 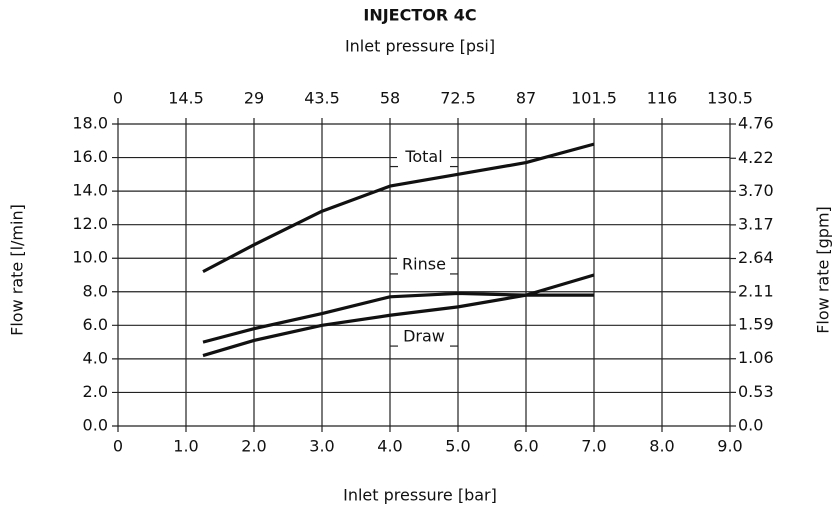 I want to click on y2-tick-label: 4.22, so click(x=756, y=157).